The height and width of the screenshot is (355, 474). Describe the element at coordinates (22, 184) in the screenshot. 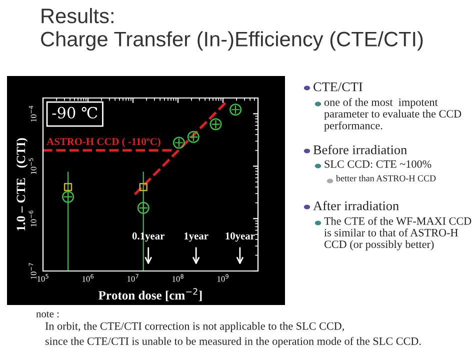

I see `y-axis-title: 1.0 – CTE (CTI)` at that location.